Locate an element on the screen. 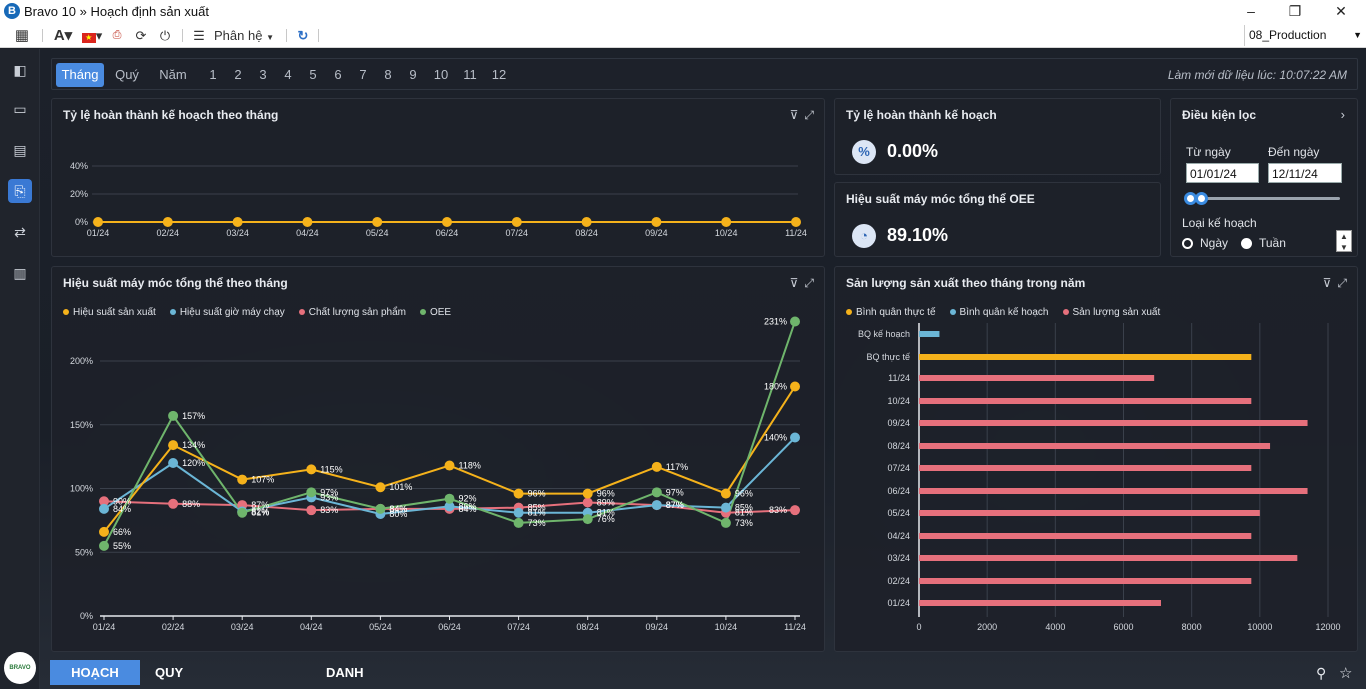  logout-icon: ⟳ is located at coordinates (141, 35).